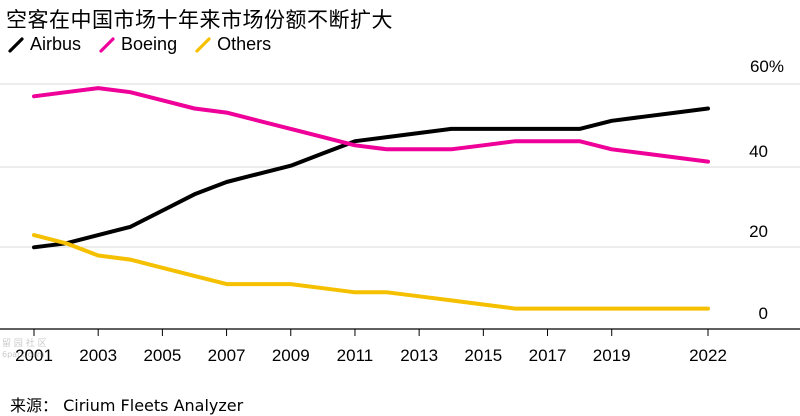  What do you see at coordinates (758, 151) in the screenshot?
I see `y-tick-label: 40` at bounding box center [758, 151].